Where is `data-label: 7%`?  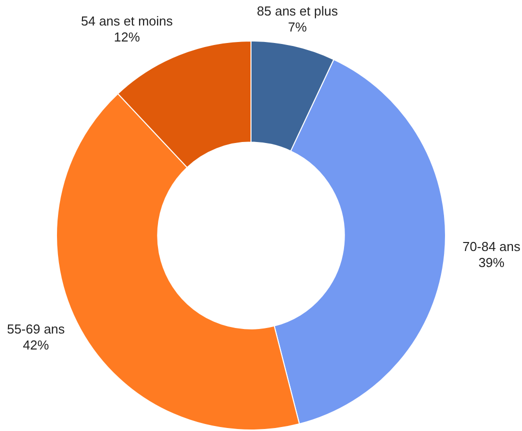 data-label: 7% is located at coordinates (298, 27).